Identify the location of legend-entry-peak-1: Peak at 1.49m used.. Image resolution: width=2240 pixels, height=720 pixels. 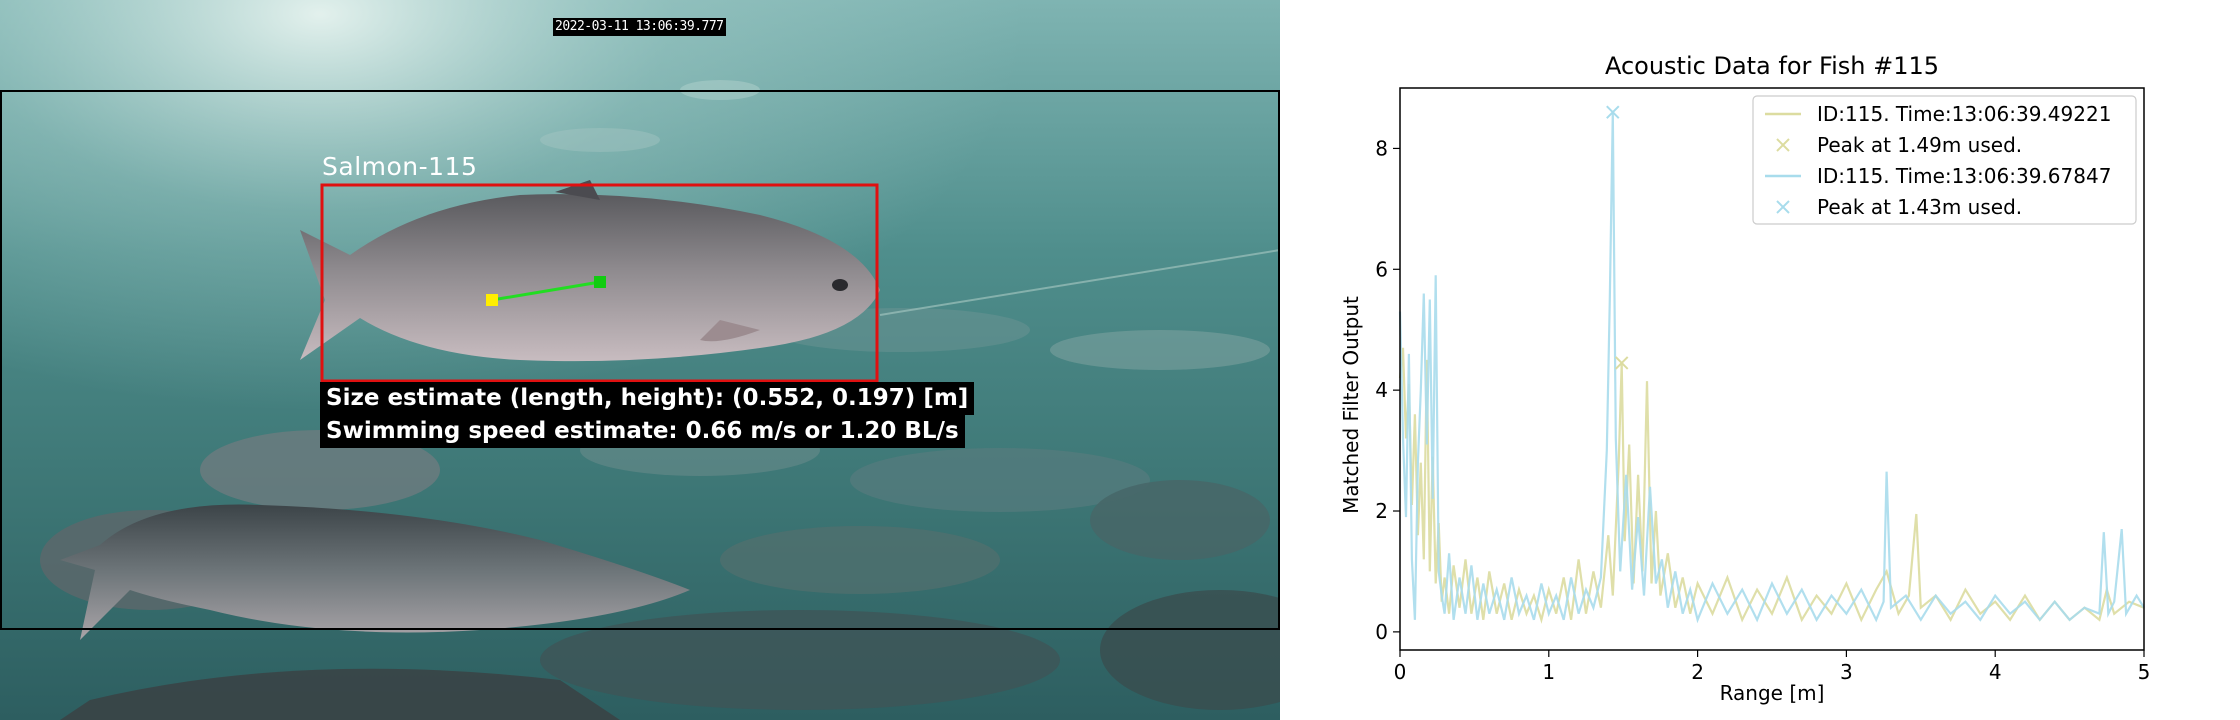
(1919, 145).